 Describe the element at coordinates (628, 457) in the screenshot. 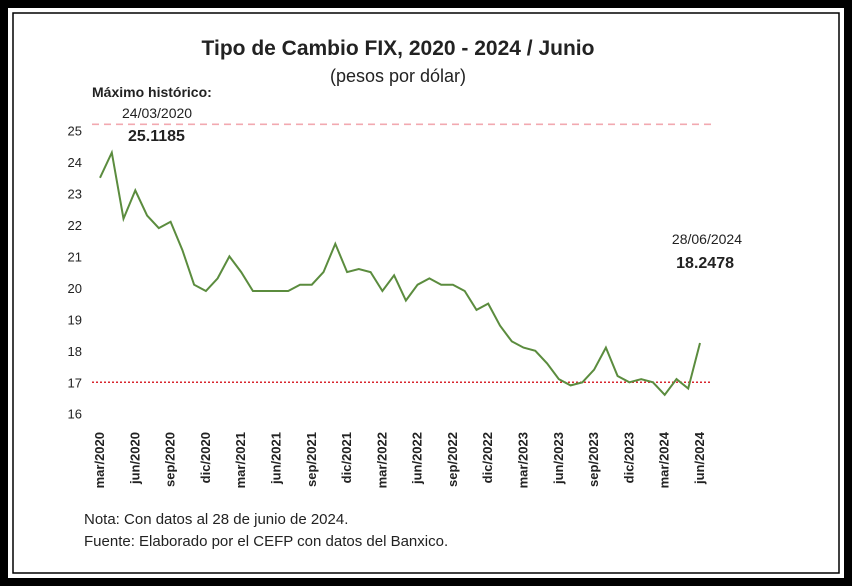

I see `x-tick-label: dic/2023` at that location.